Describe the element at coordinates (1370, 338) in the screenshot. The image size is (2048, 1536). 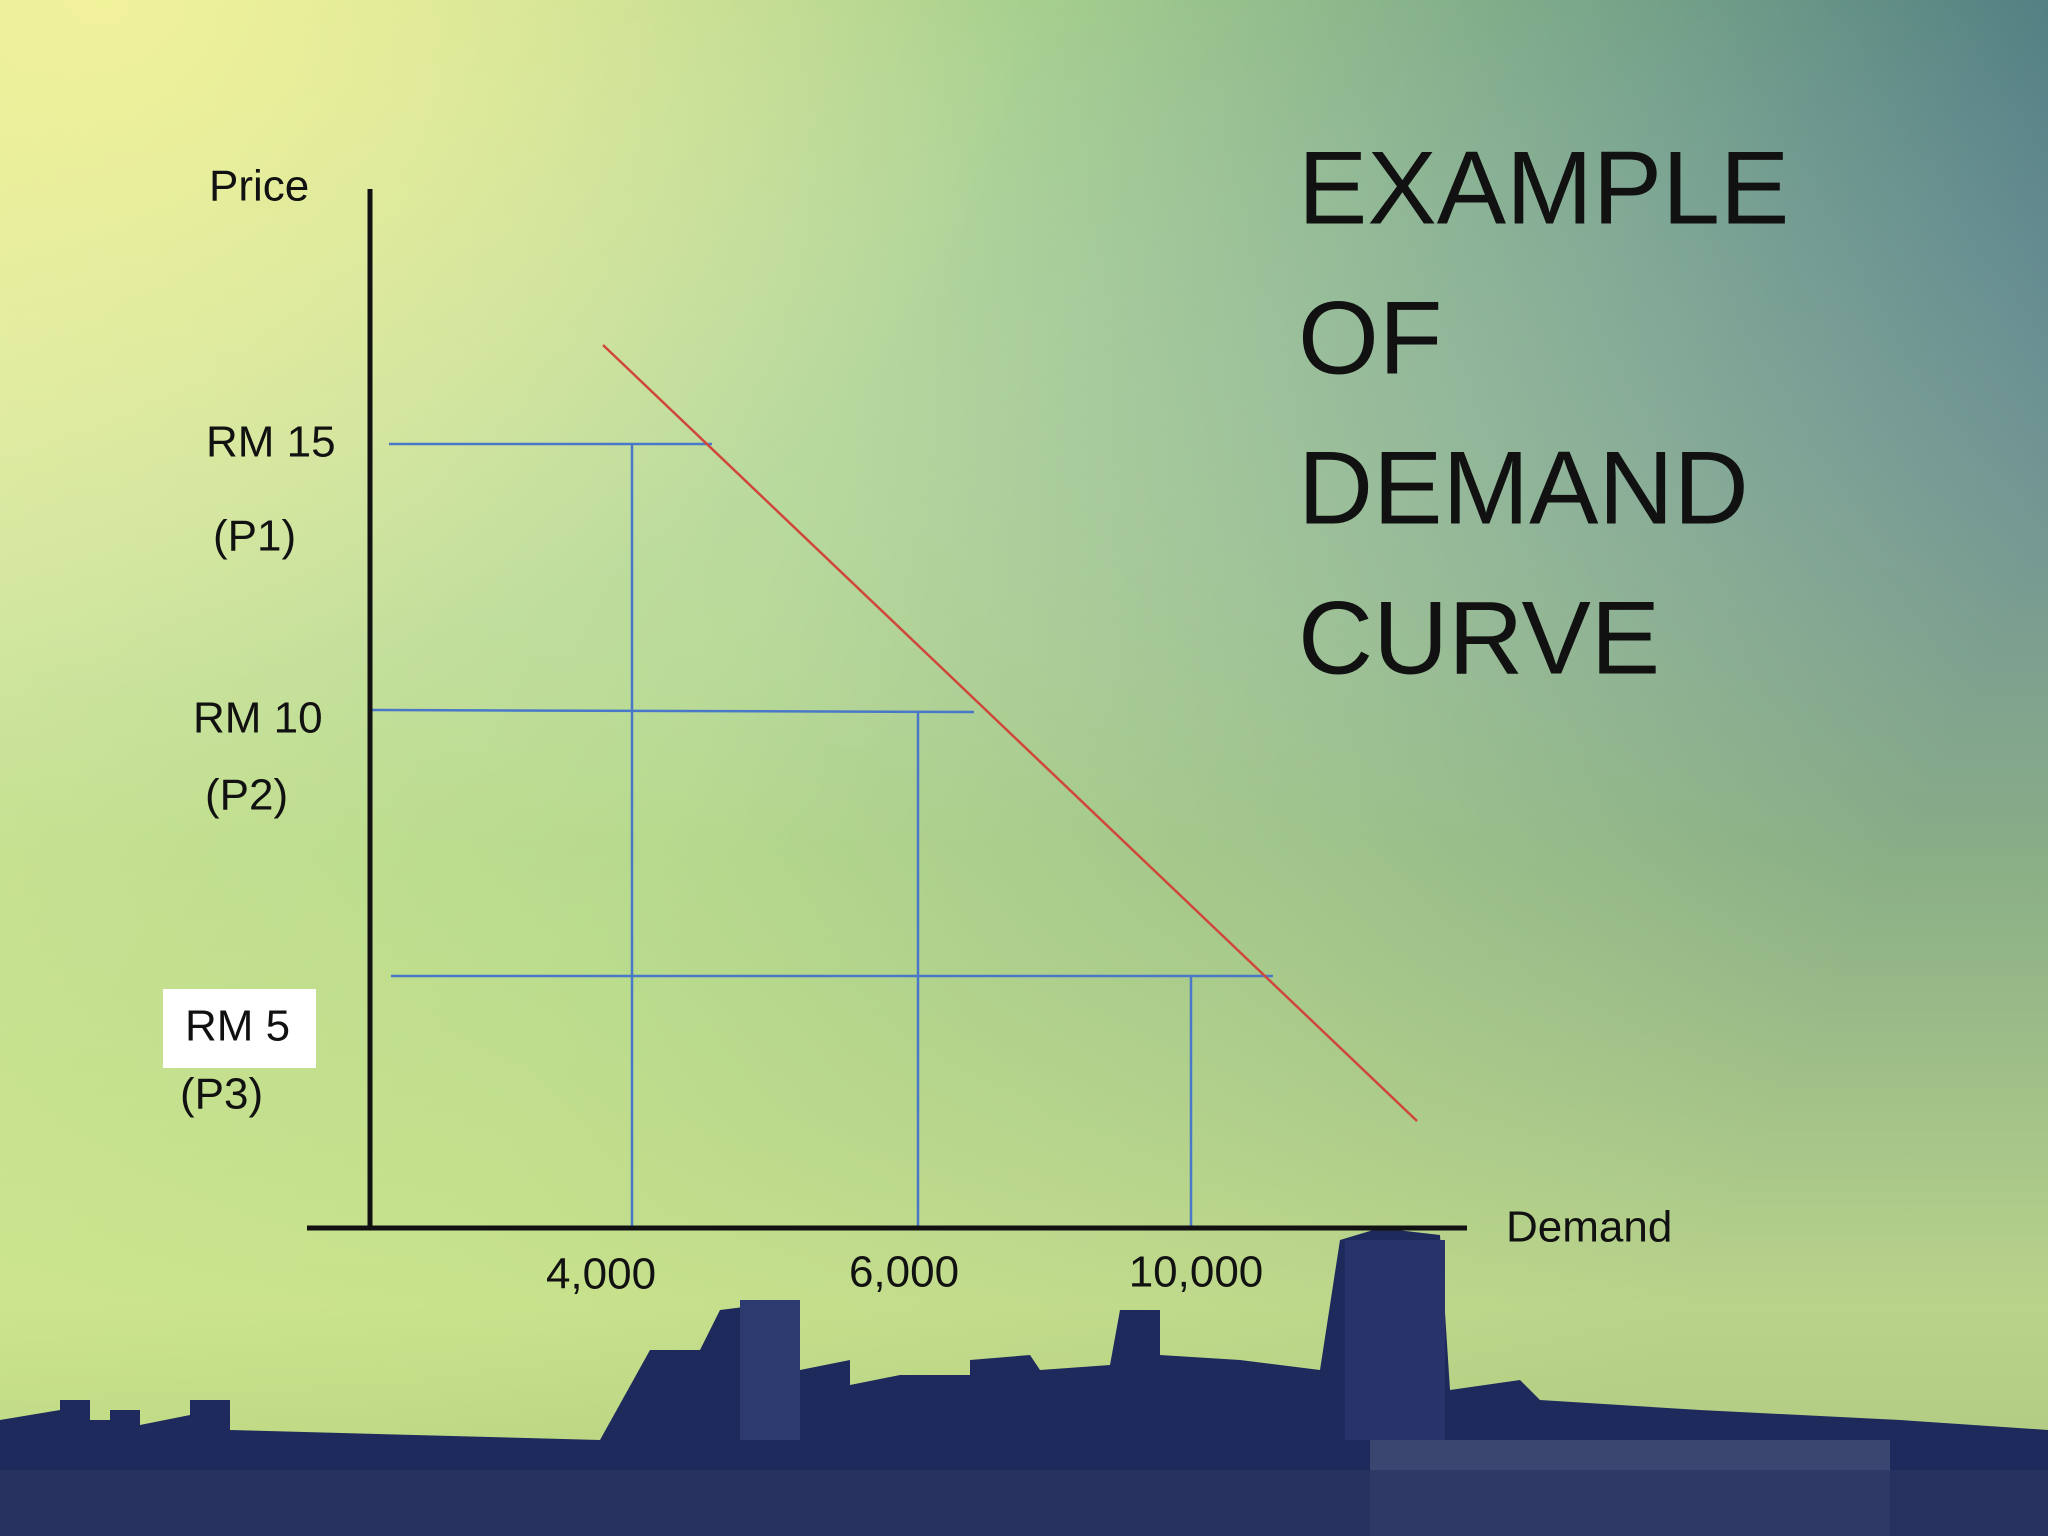
I see `title-line: OF` at that location.